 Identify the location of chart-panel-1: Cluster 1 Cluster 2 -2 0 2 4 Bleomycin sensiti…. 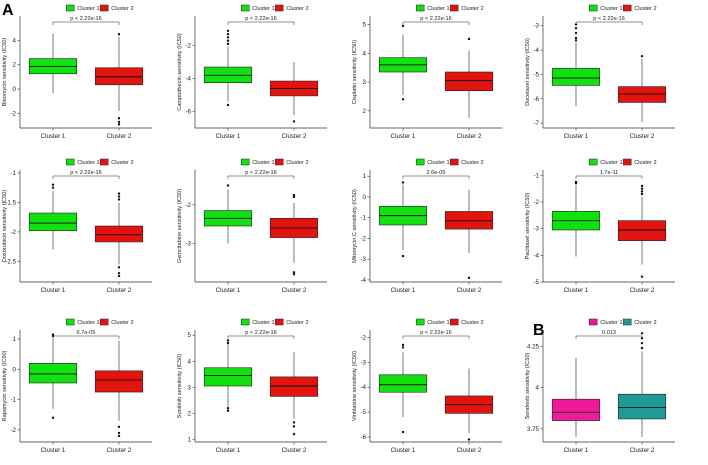
(77, 72).